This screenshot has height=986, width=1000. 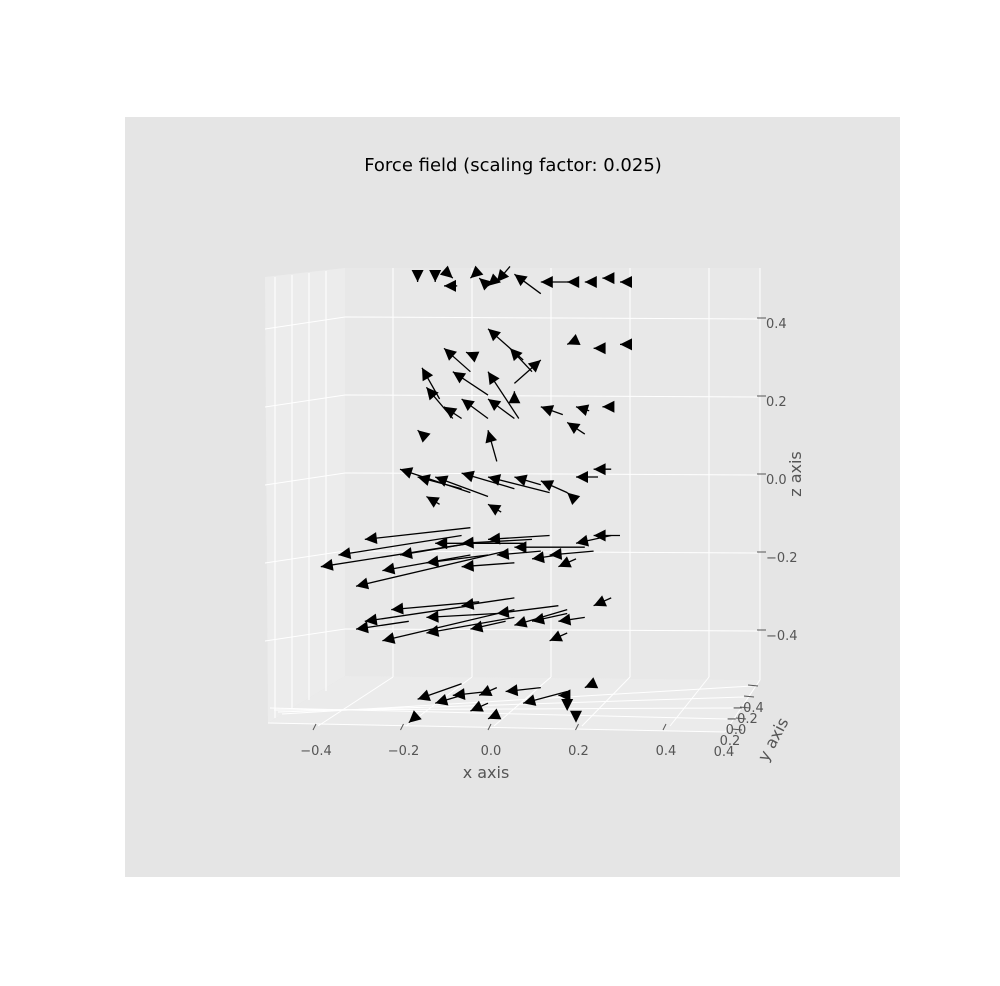 I want to click on y-tick-label: 0.0, so click(x=736, y=730).